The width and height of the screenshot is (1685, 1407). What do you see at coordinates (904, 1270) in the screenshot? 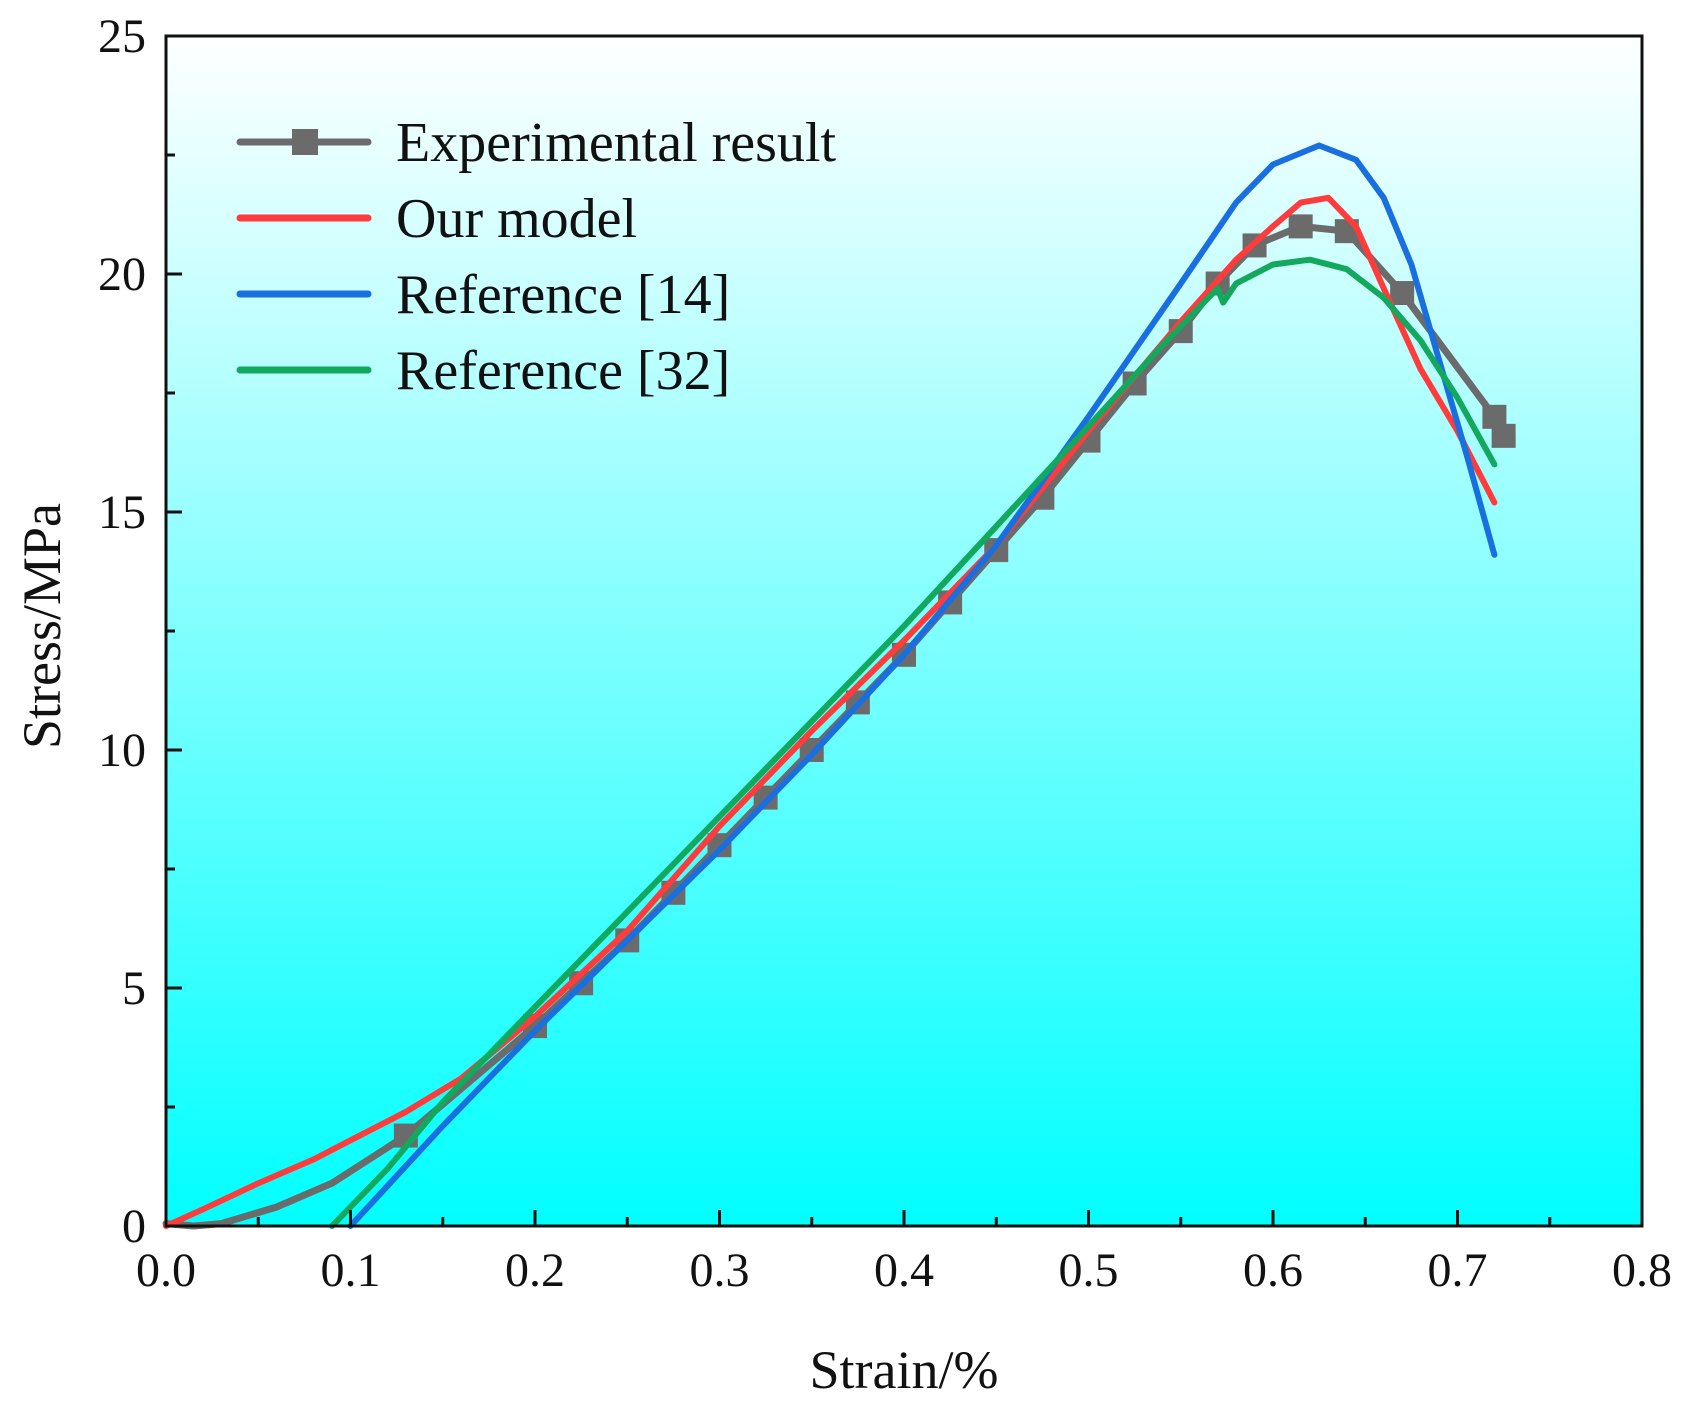
I see `x-tick-label: 0.4` at bounding box center [904, 1270].